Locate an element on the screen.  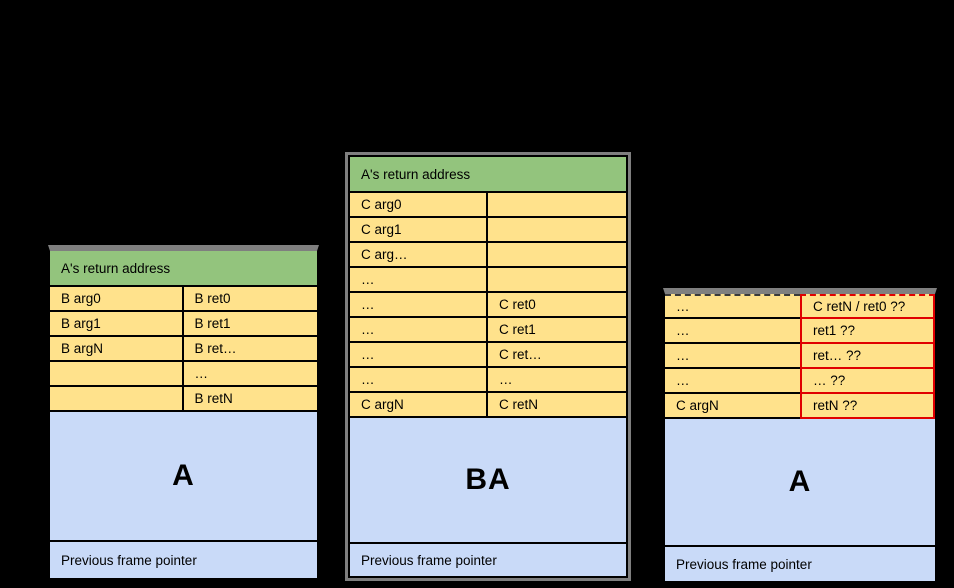
ret-cell: B ret1 is located at coordinates (212, 323).